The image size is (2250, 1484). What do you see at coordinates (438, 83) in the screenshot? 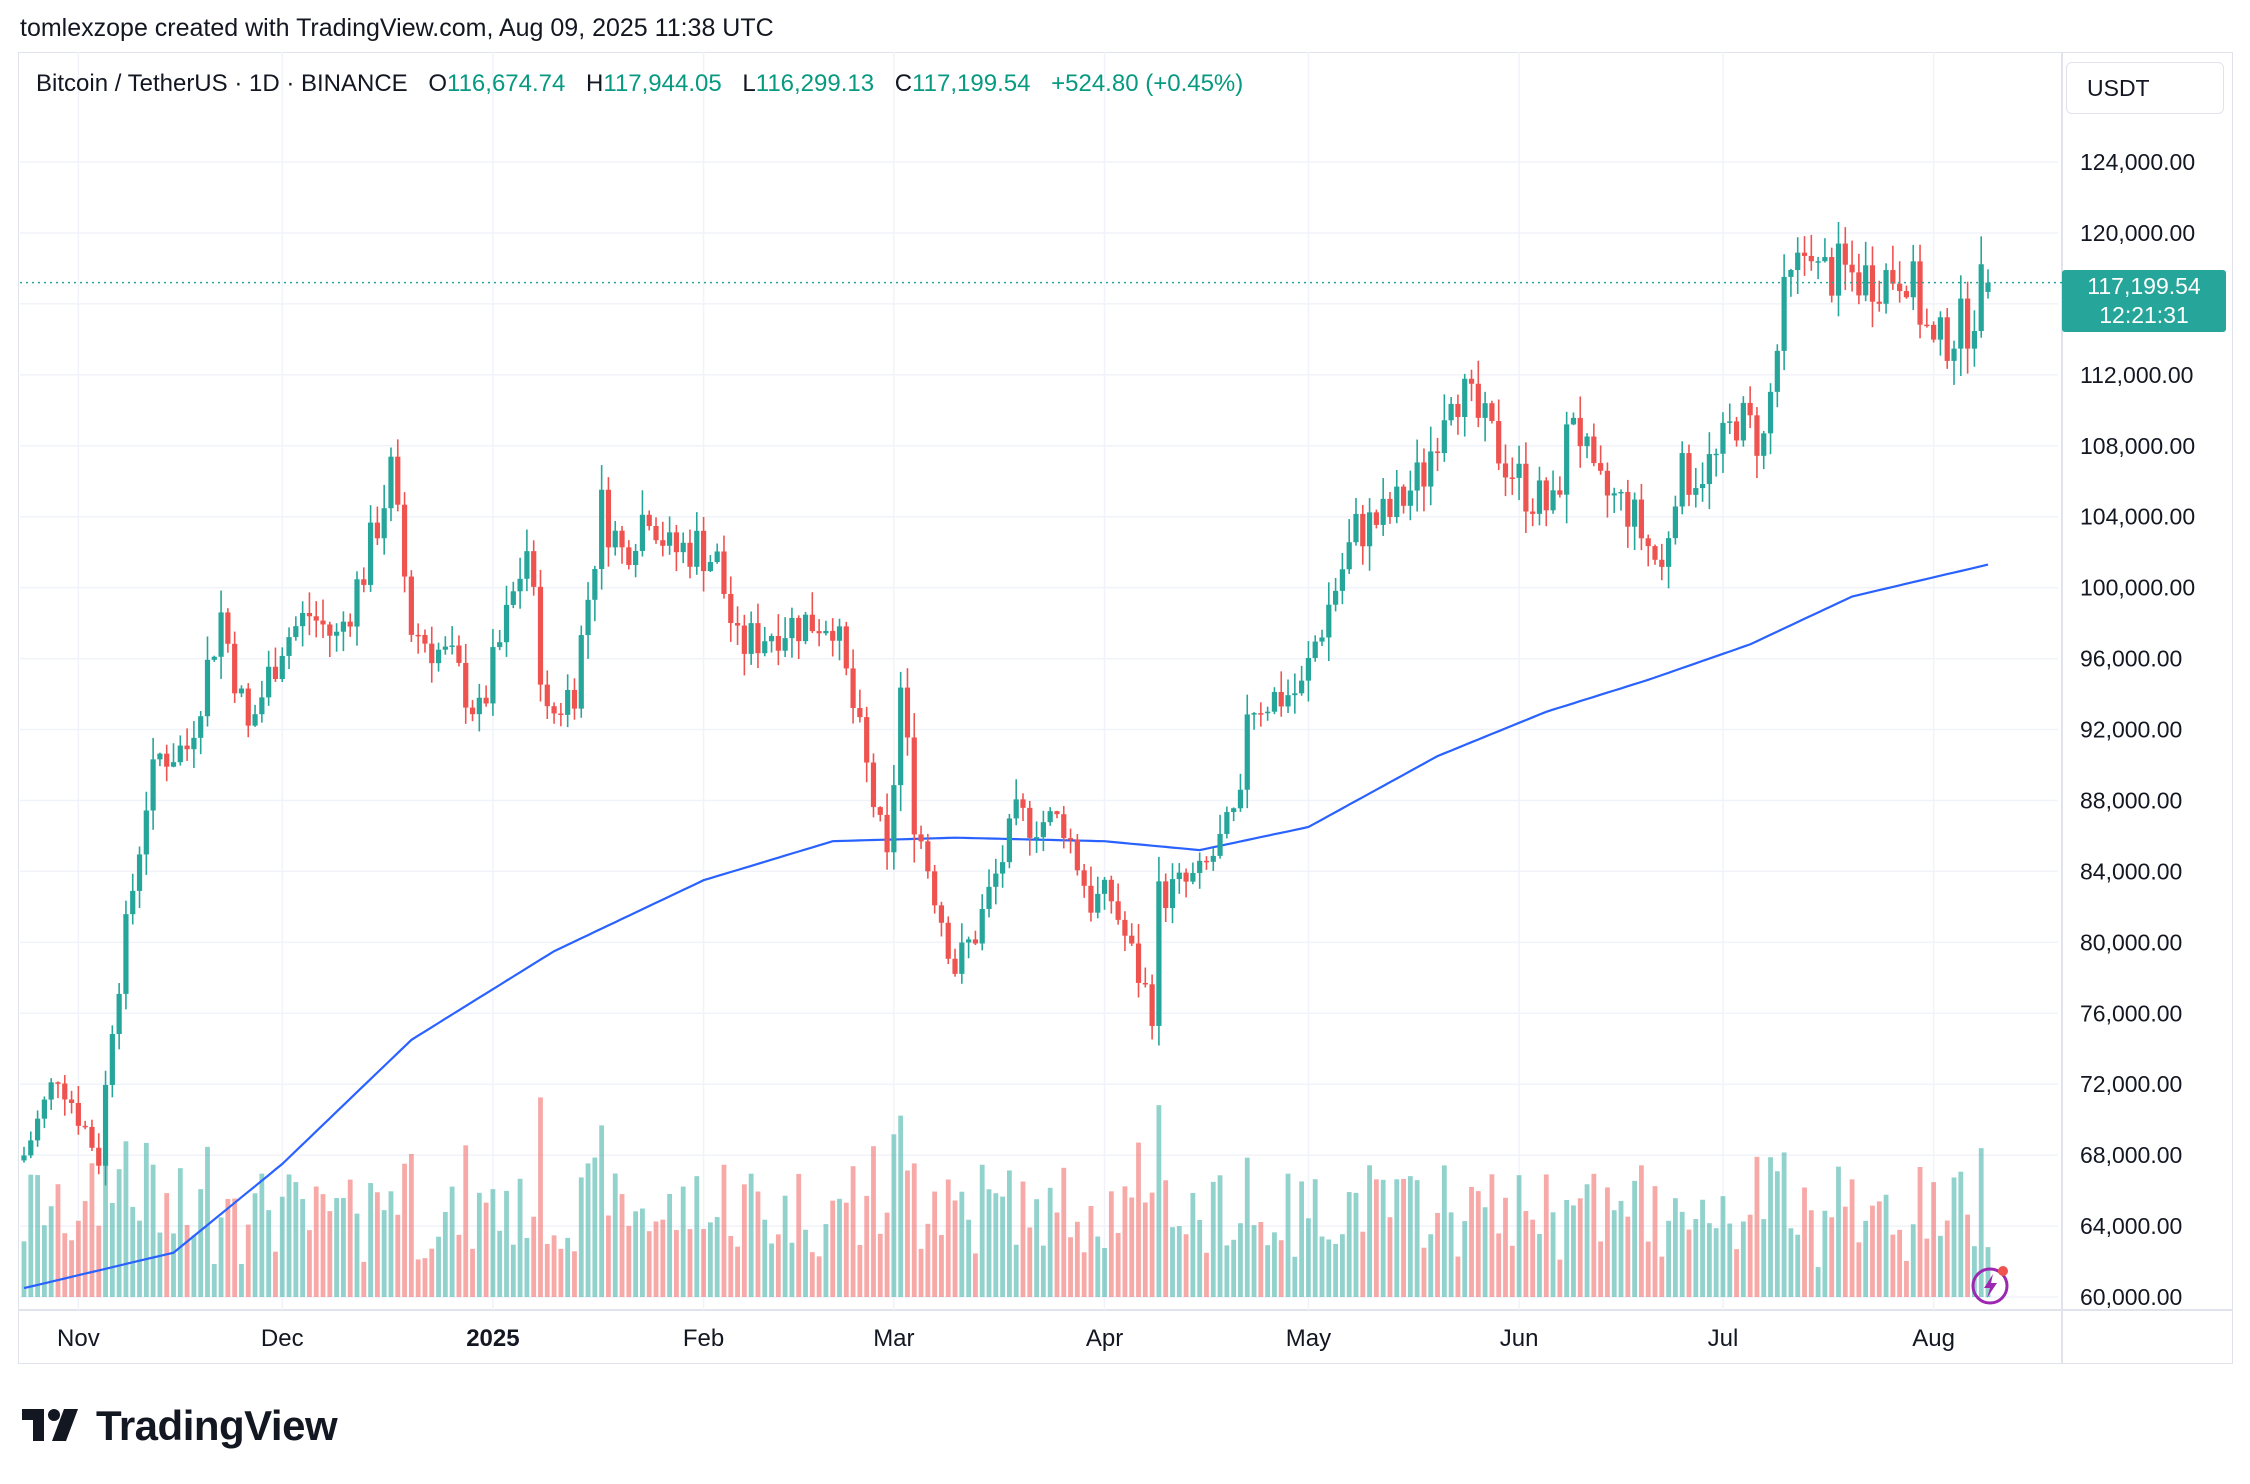
I see `open-label: O` at bounding box center [438, 83].